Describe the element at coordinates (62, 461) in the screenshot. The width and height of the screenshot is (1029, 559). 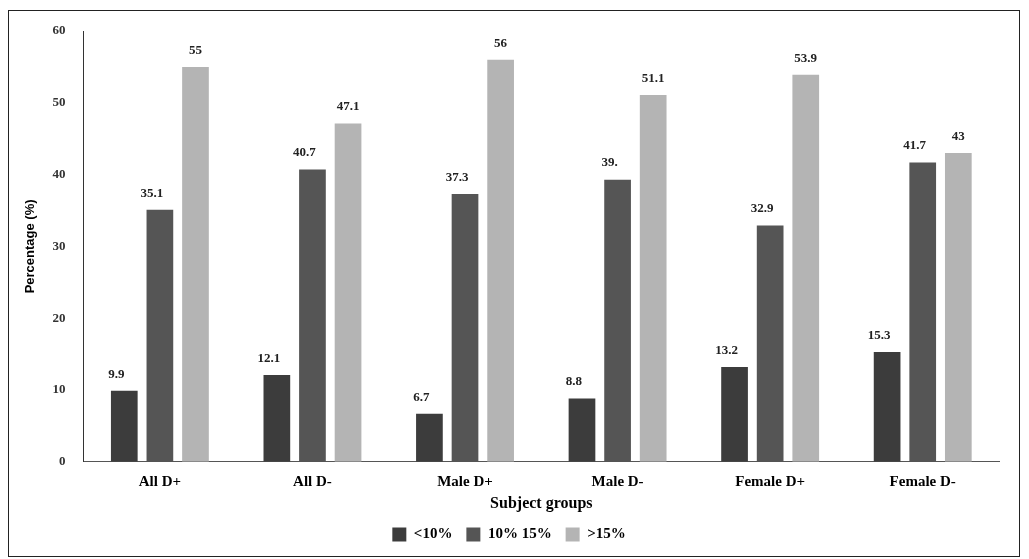
I see `y-tick-label: 0` at that location.